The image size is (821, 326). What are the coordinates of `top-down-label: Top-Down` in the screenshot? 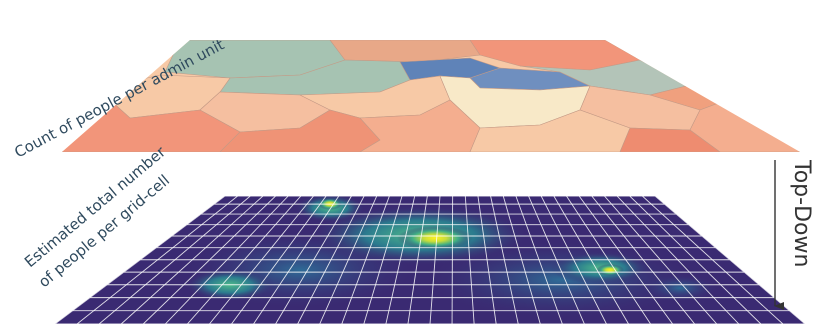 It's located at (801, 213).